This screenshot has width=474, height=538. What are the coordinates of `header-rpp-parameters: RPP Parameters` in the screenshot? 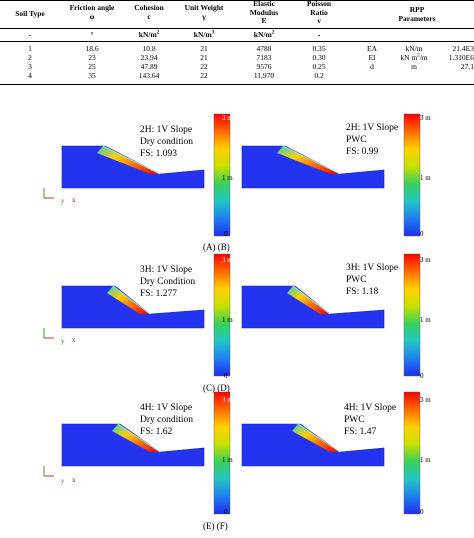 It's located at (417, 14).